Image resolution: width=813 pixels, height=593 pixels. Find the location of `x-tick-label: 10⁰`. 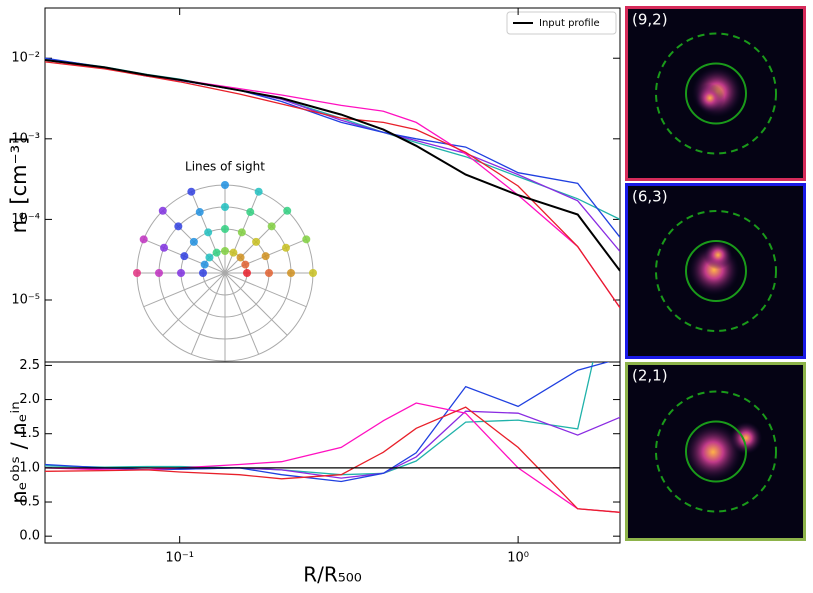

x-tick-label: 10⁰ is located at coordinates (518, 558).